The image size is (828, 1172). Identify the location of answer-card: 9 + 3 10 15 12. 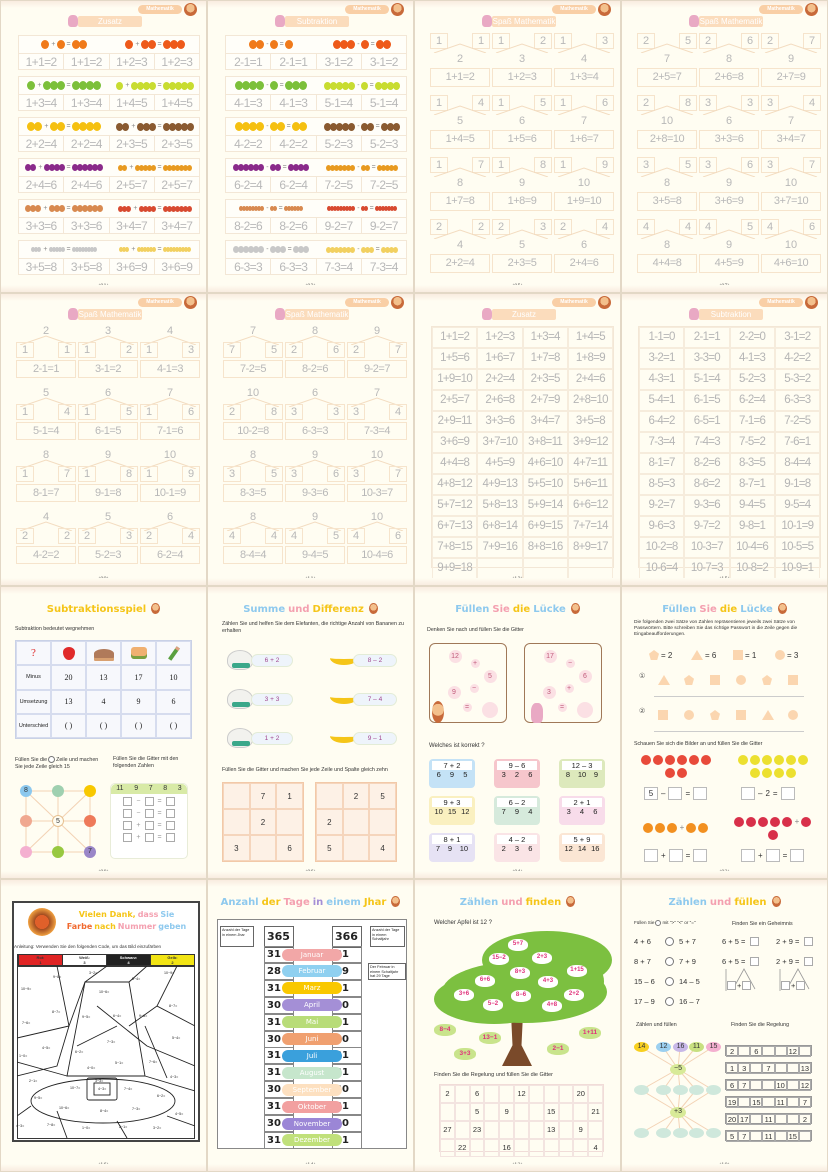
(452, 810).